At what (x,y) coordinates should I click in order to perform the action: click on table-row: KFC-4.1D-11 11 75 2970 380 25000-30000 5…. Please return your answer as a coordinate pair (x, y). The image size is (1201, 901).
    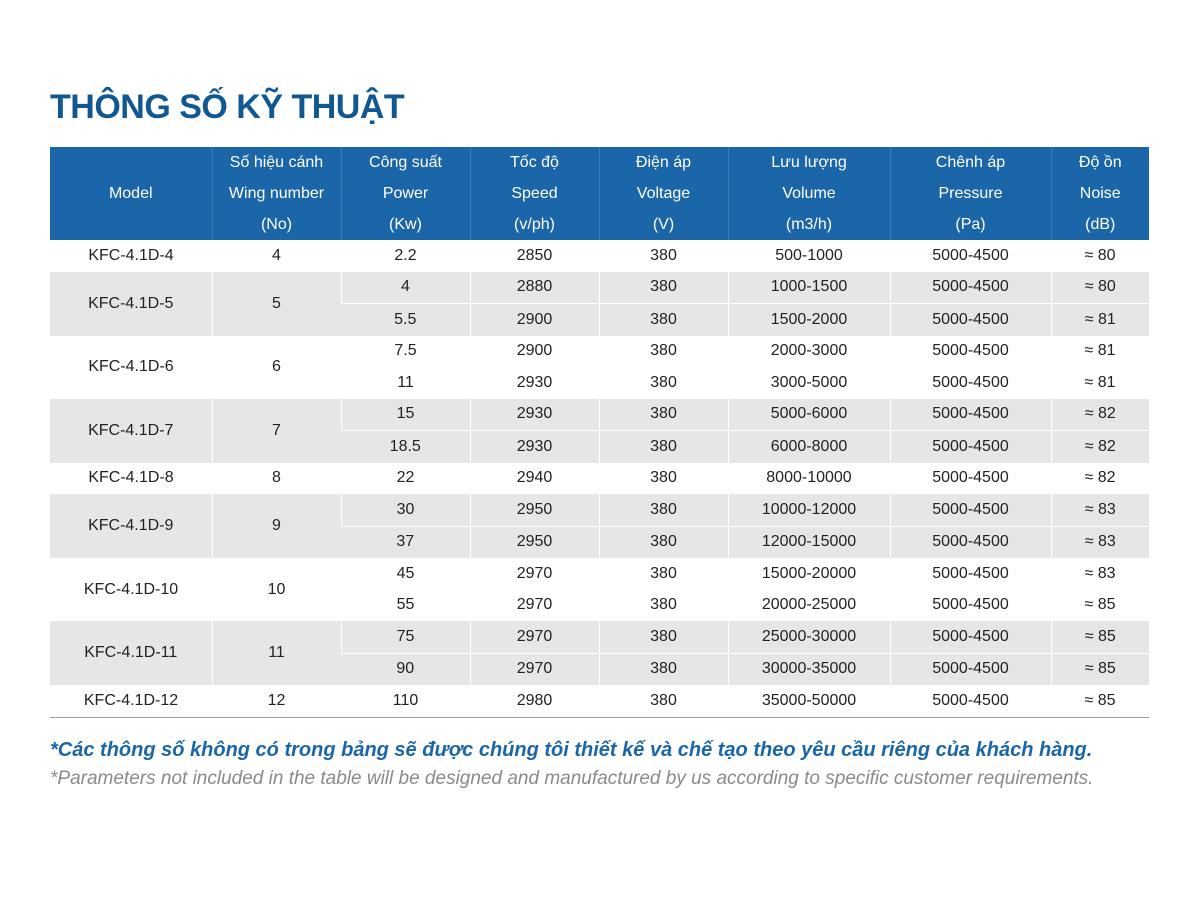
    Looking at the image, I should click on (599, 653).